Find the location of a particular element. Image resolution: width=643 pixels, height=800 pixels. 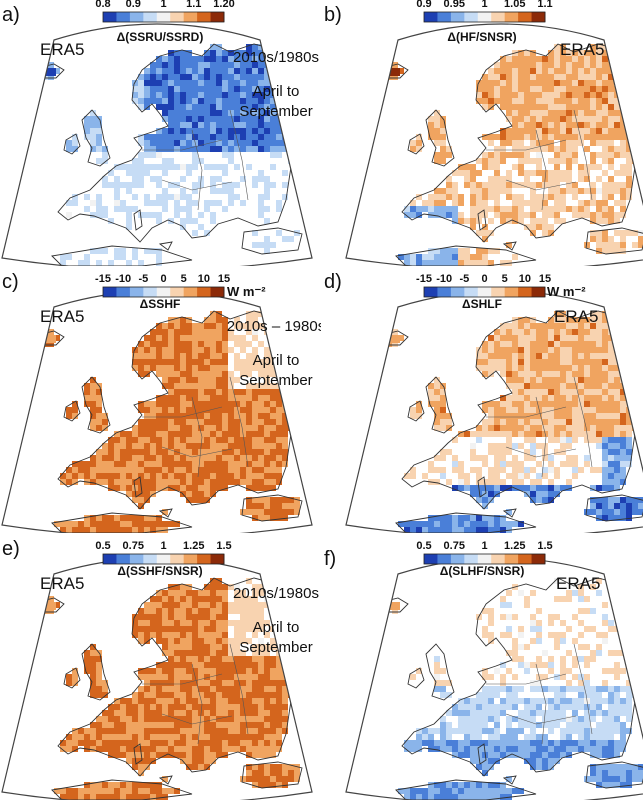

variable-title: Δ(SSRU/SSRD) is located at coordinates (160, 37).